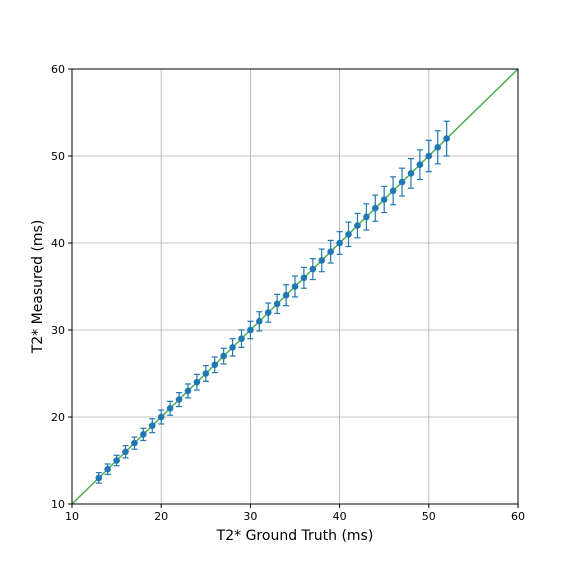 The width and height of the screenshot is (576, 576). Describe the element at coordinates (38, 287) in the screenshot. I see `y-axis-label: T2* Measured (ms)` at that location.